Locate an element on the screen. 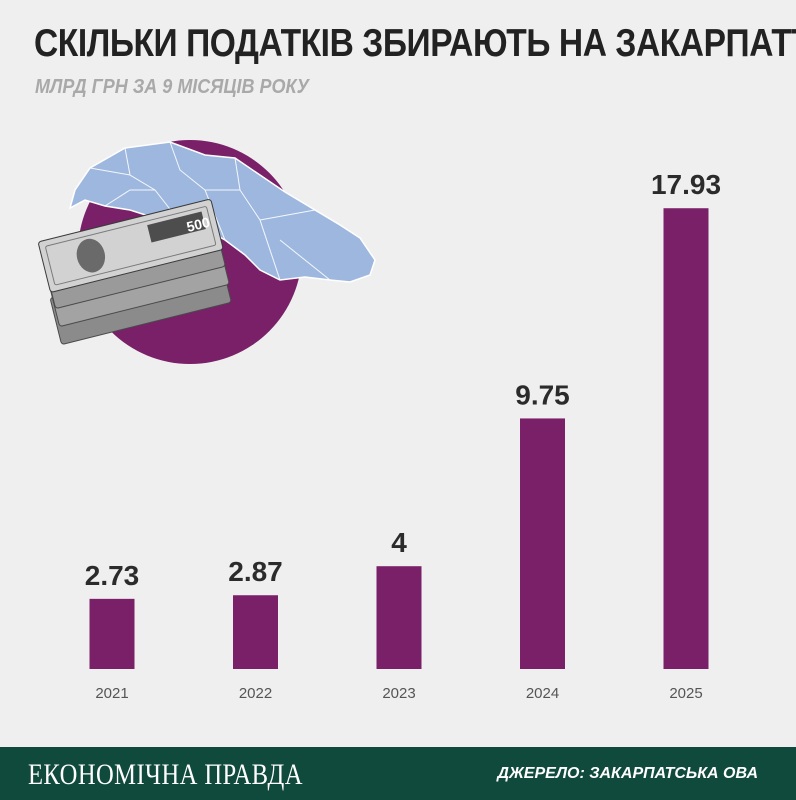  data-label-2023: 4 is located at coordinates (399, 542).